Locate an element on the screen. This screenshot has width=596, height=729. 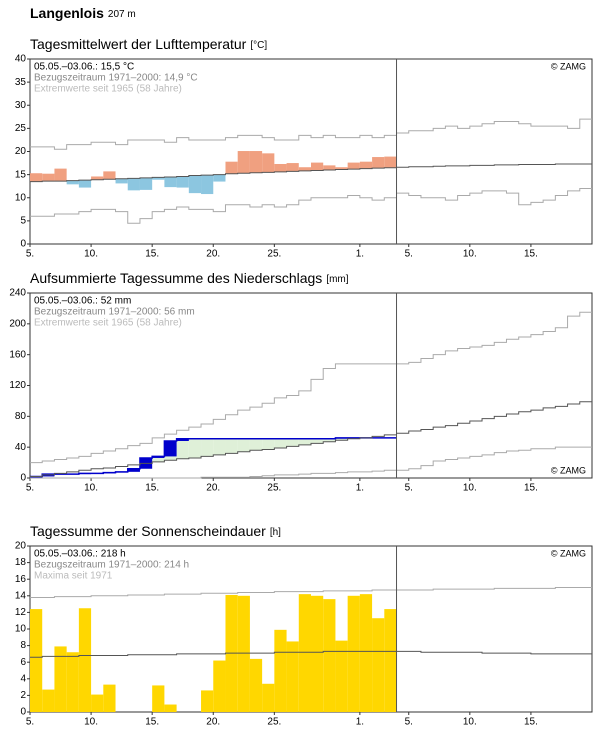
title-unit: [mm] is located at coordinates (337, 279).